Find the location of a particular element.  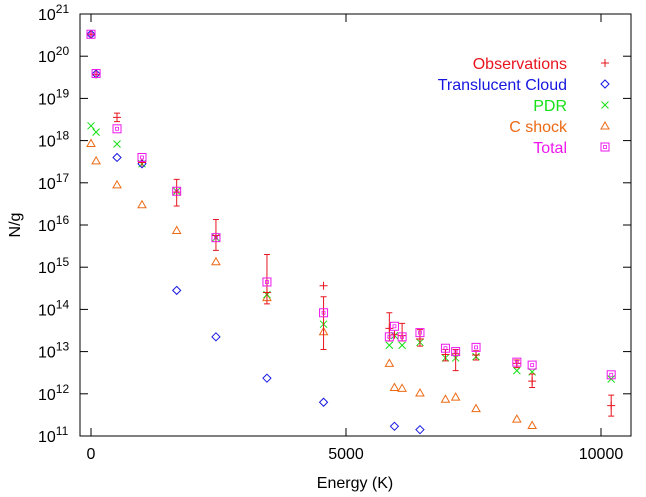

y-tick-exponent: 21 is located at coordinates (63, 9).